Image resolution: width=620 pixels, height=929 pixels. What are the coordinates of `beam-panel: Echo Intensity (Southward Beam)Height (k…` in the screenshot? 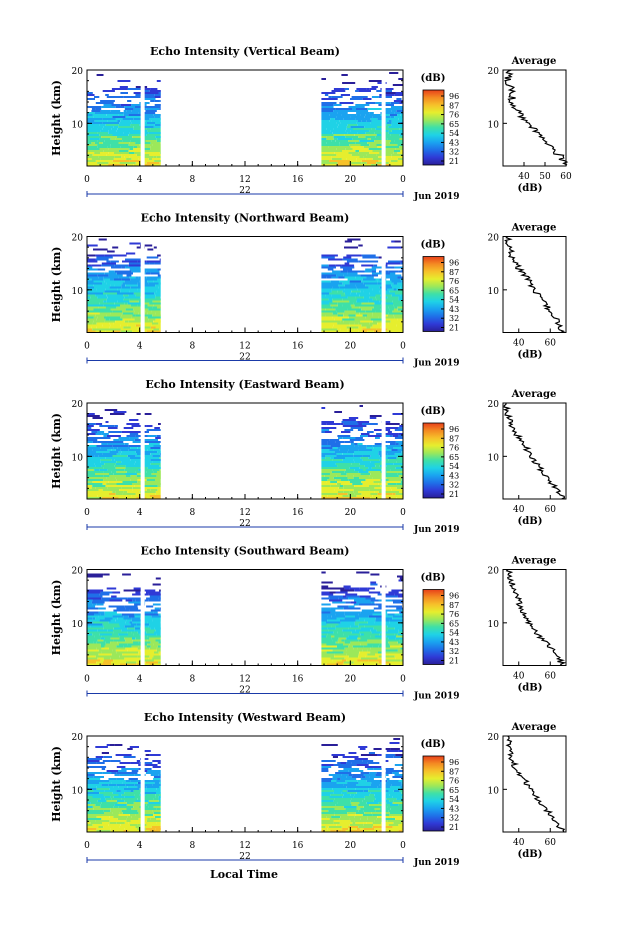 It's located at (308, 623).